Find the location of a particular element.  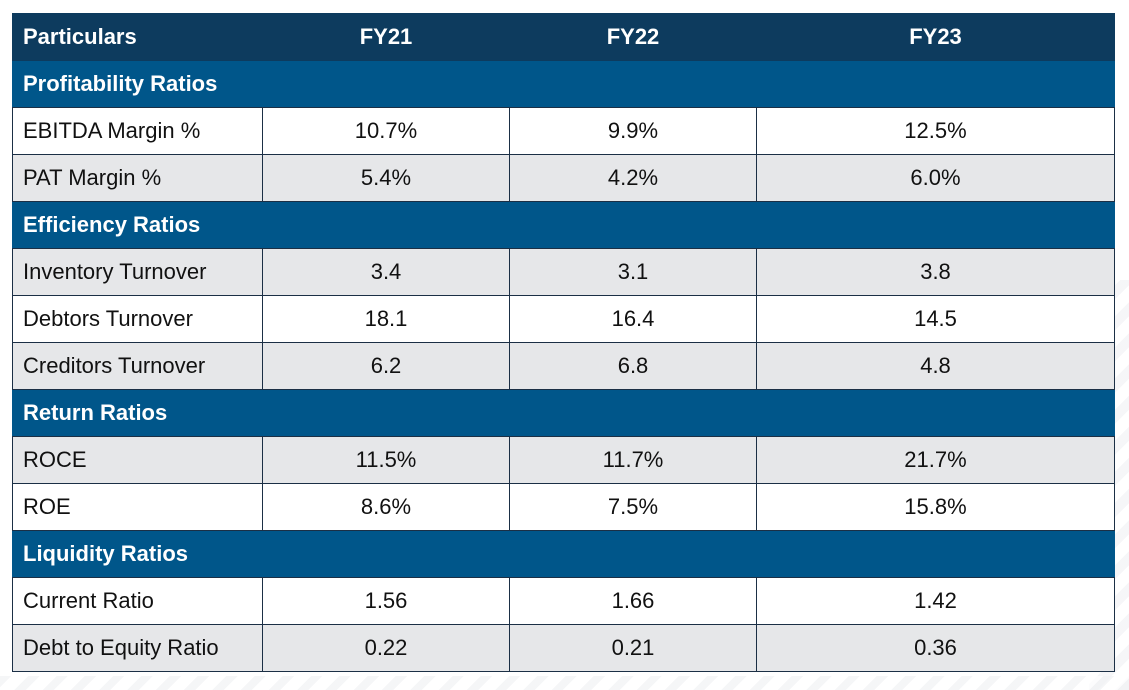

row-label: Creditors Turnover is located at coordinates (137, 366).